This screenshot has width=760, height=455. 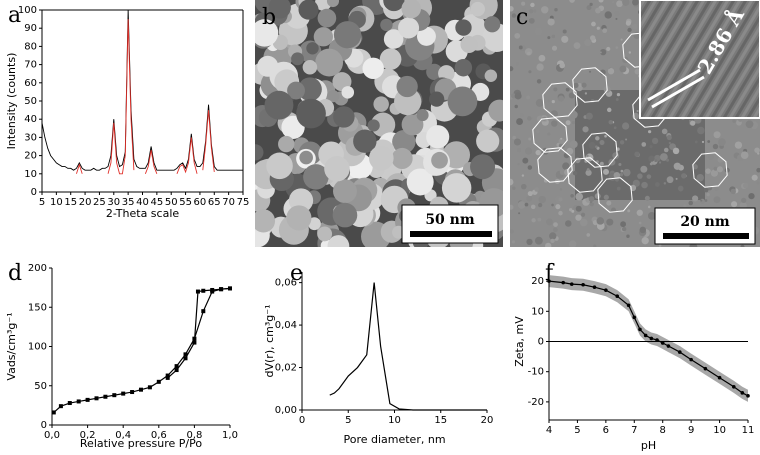 What do you see at coordinates (394, 439) in the screenshot?
I see `x-axis-label: Pore diameter, nm` at bounding box center [394, 439].